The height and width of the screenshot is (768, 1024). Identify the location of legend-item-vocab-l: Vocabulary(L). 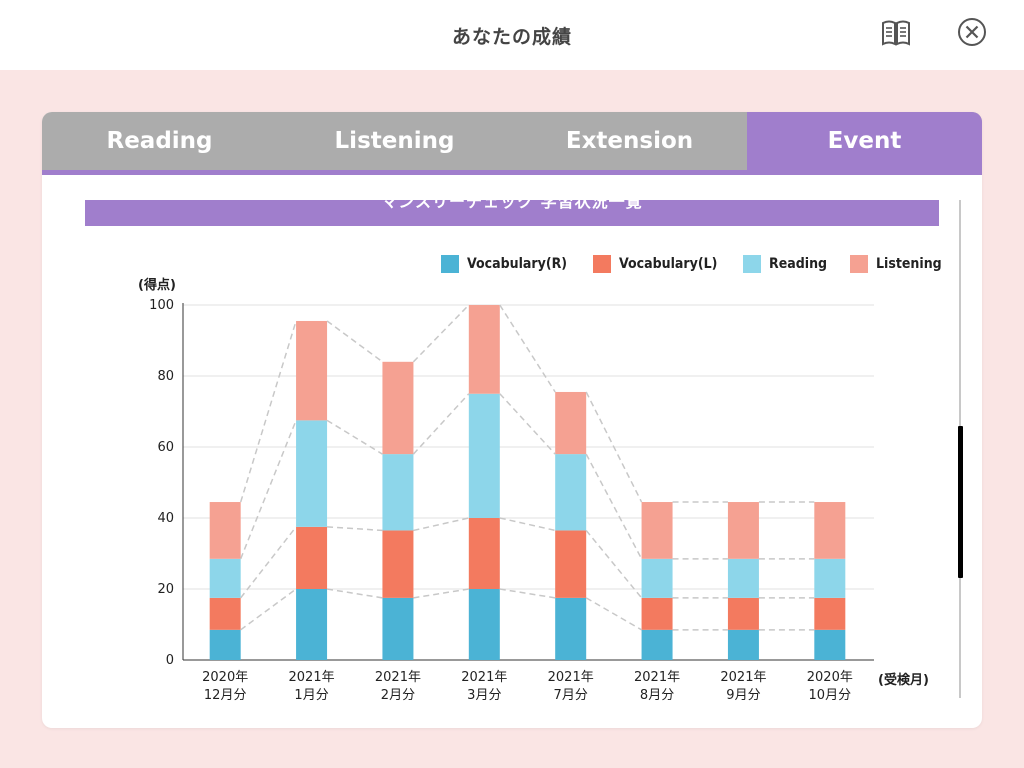
(655, 264).